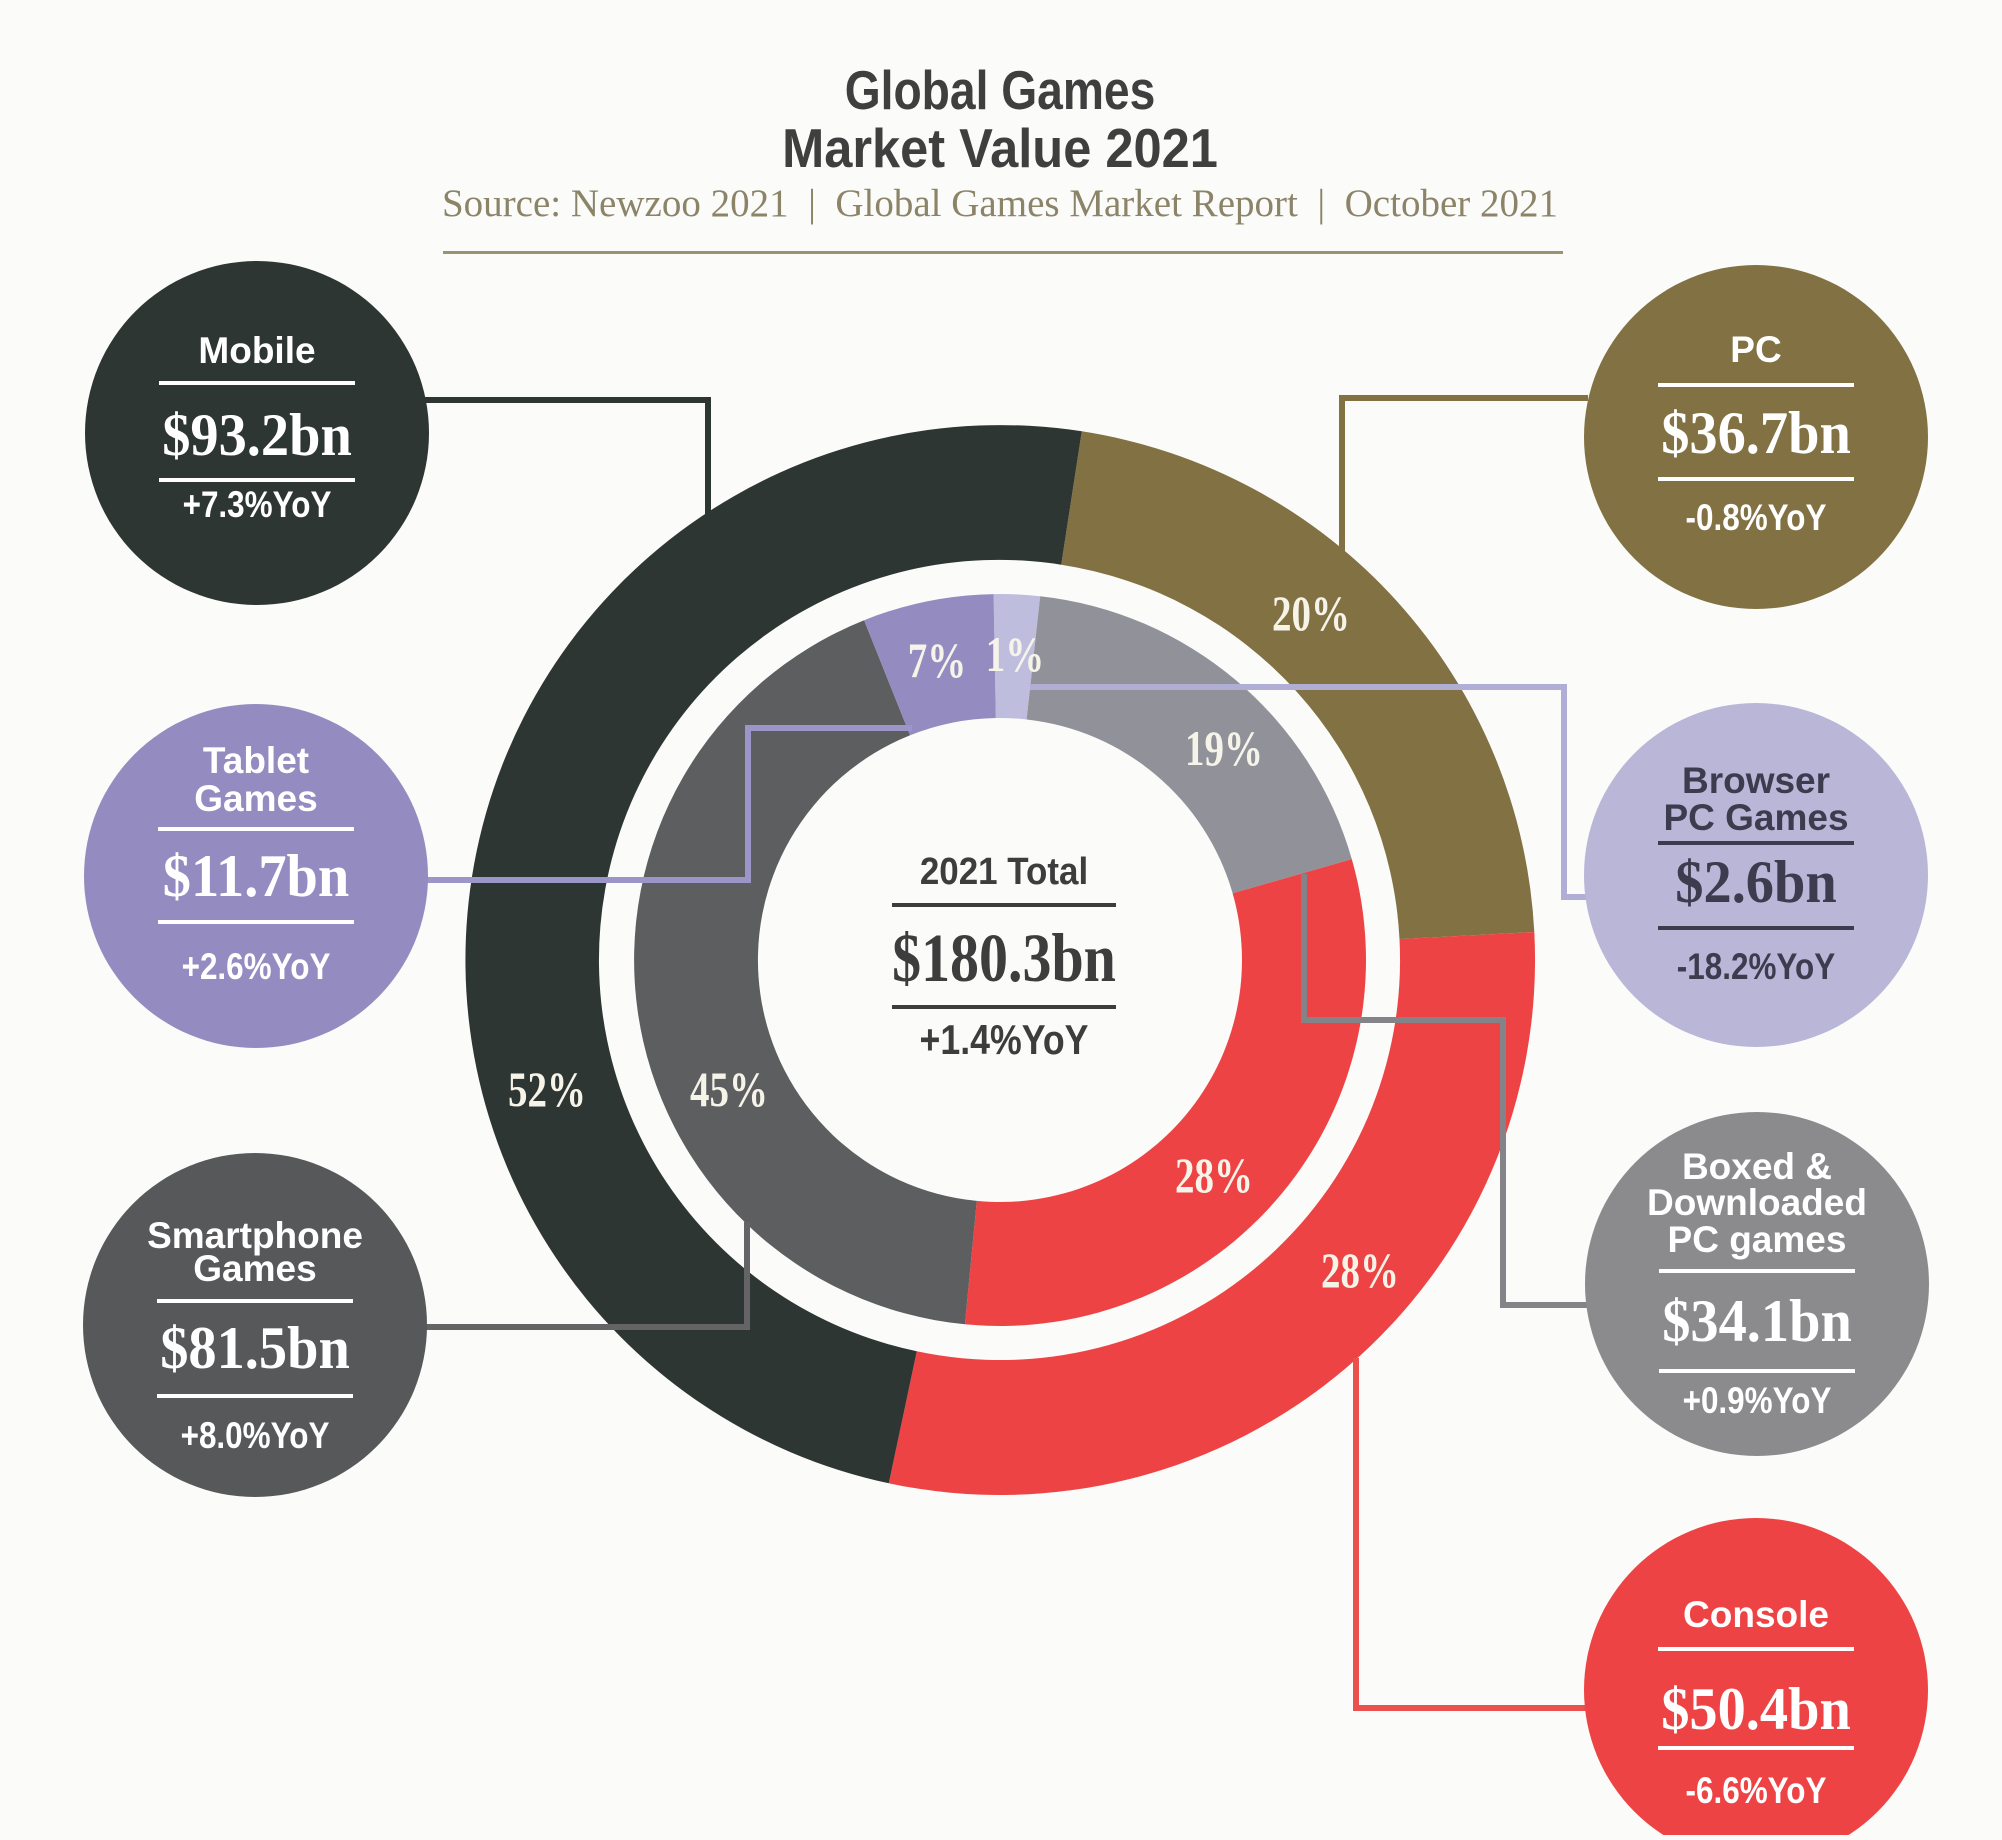 The image size is (2002, 1840). Describe the element at coordinates (1000, 90) in the screenshot. I see `svg-text: Global Games` at that location.